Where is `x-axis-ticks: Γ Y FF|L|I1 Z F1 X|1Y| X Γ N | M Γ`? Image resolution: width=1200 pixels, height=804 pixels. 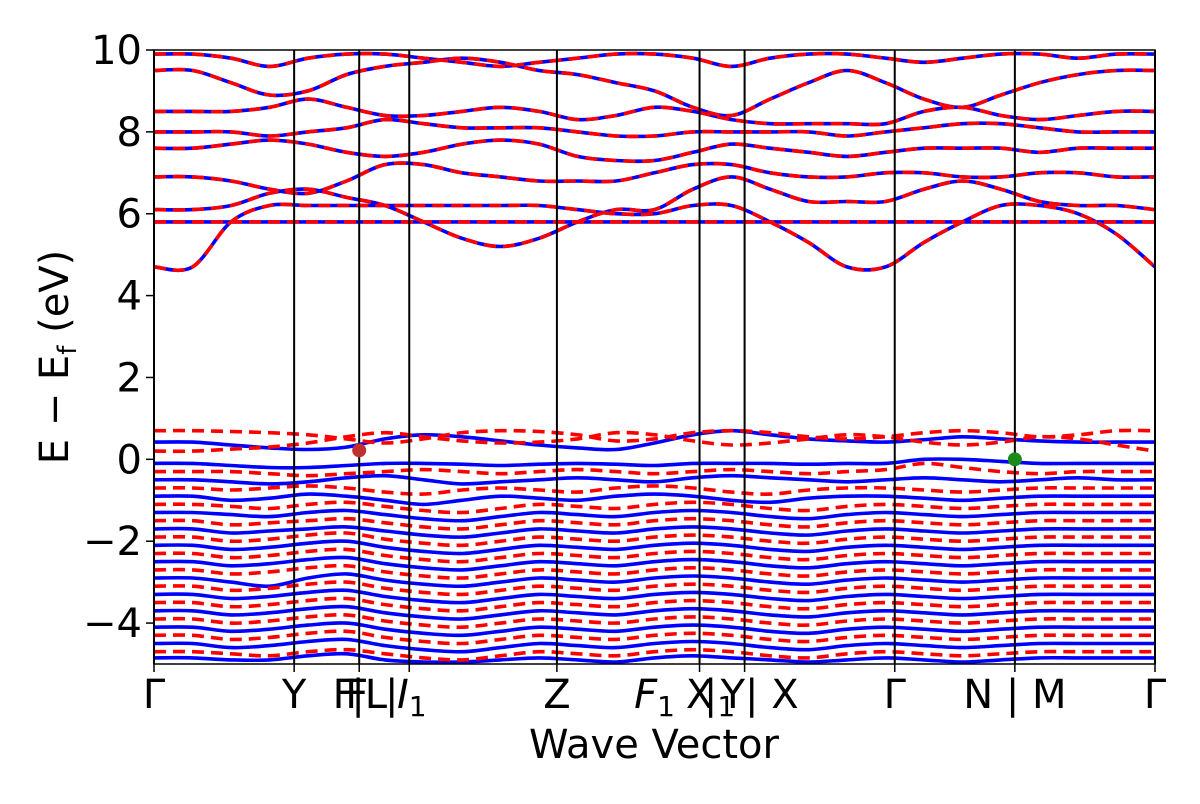 x-axis-ticks: Γ Y FF|L|I1 Z F1 X|1Y| X Γ N | M Γ is located at coordinates (655, 693).